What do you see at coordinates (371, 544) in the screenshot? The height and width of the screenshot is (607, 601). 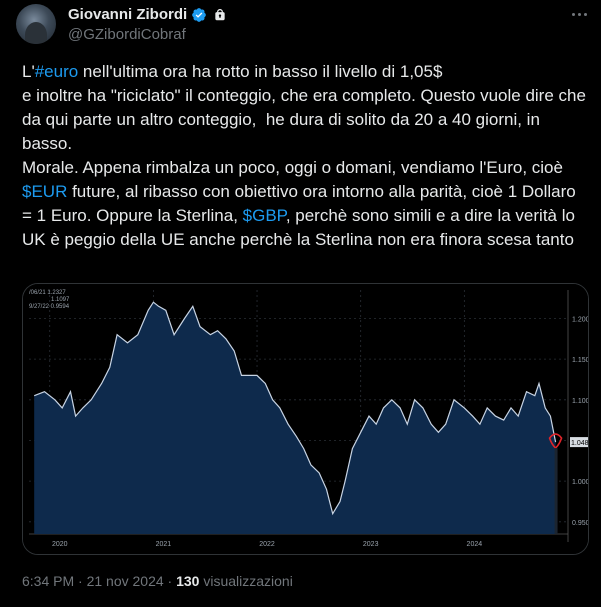 I see `x-tick-label: 2023` at bounding box center [371, 544].